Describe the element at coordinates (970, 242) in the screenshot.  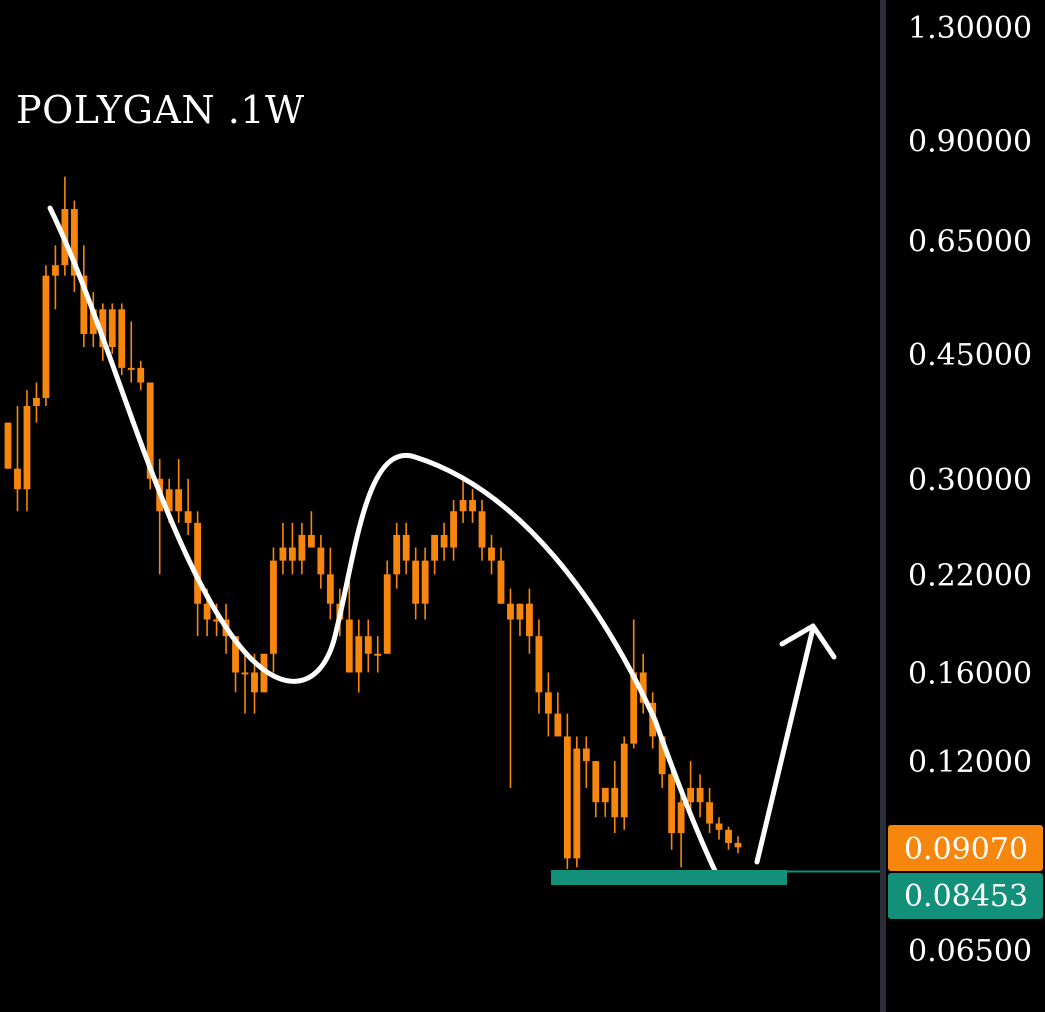
I see `y-tick-label: 0.65000` at that location.